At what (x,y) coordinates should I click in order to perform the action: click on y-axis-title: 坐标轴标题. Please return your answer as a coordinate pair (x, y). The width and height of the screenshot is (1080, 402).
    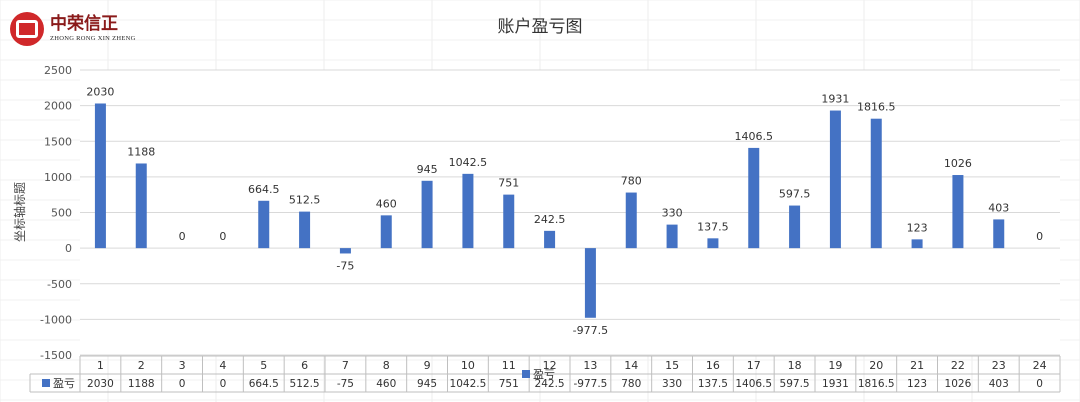
    Looking at the image, I should click on (19, 212).